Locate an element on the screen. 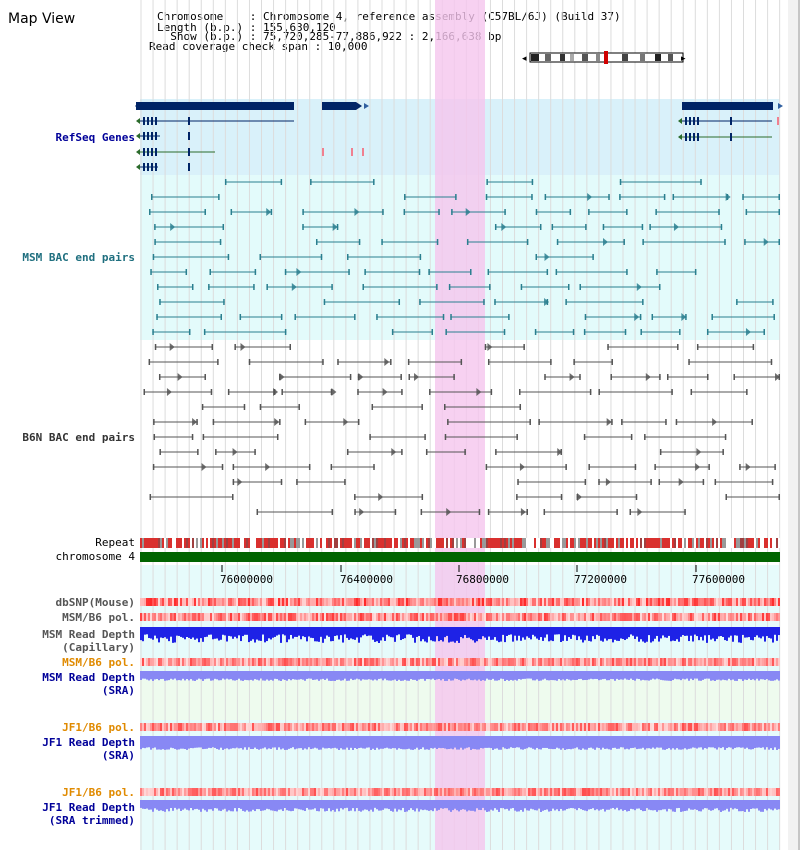 This screenshot has height=850, width=800. b6n-bac-end-pairs-label: B6N BAC end pairs is located at coordinates (78, 437).